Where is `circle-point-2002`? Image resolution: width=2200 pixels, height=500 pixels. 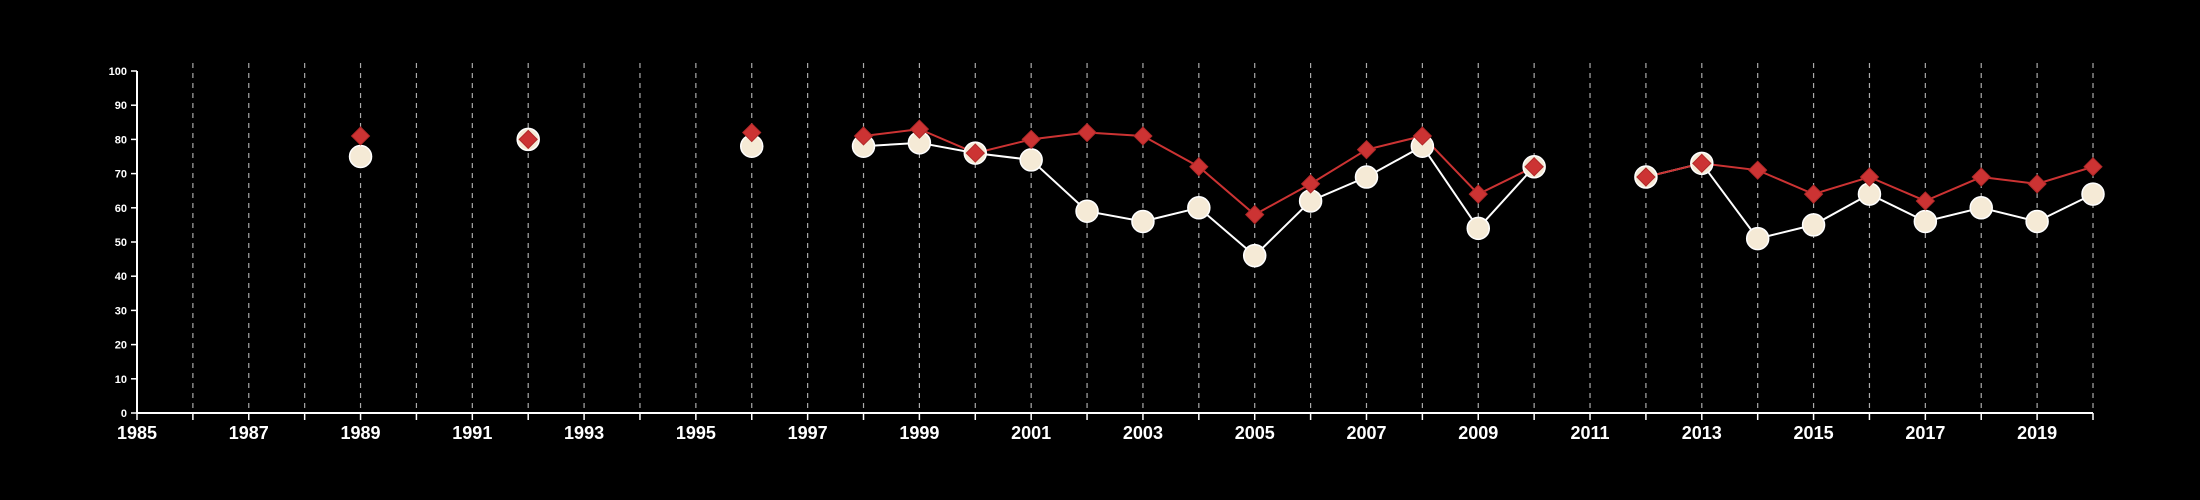
circle-point-2002 is located at coordinates (1087, 211).